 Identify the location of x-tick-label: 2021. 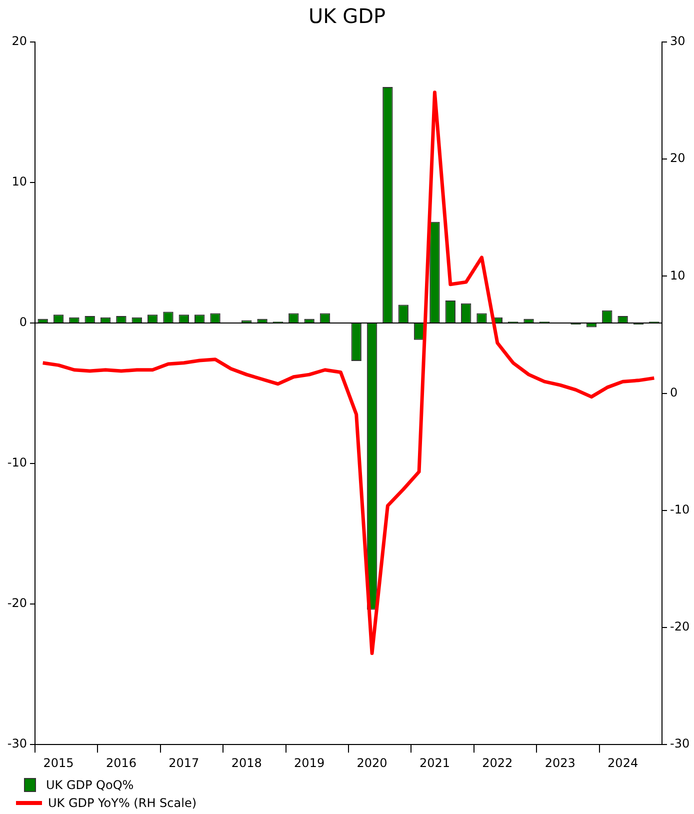
(434, 763).